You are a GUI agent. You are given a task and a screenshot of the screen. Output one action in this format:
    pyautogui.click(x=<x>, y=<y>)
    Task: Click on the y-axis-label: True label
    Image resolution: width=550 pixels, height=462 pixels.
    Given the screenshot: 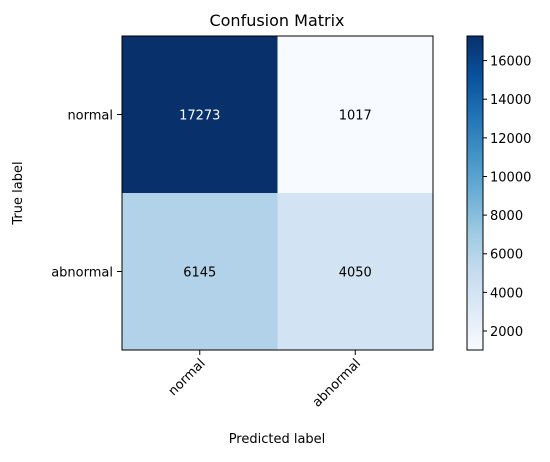 What is the action you would take?
    pyautogui.click(x=18, y=193)
    